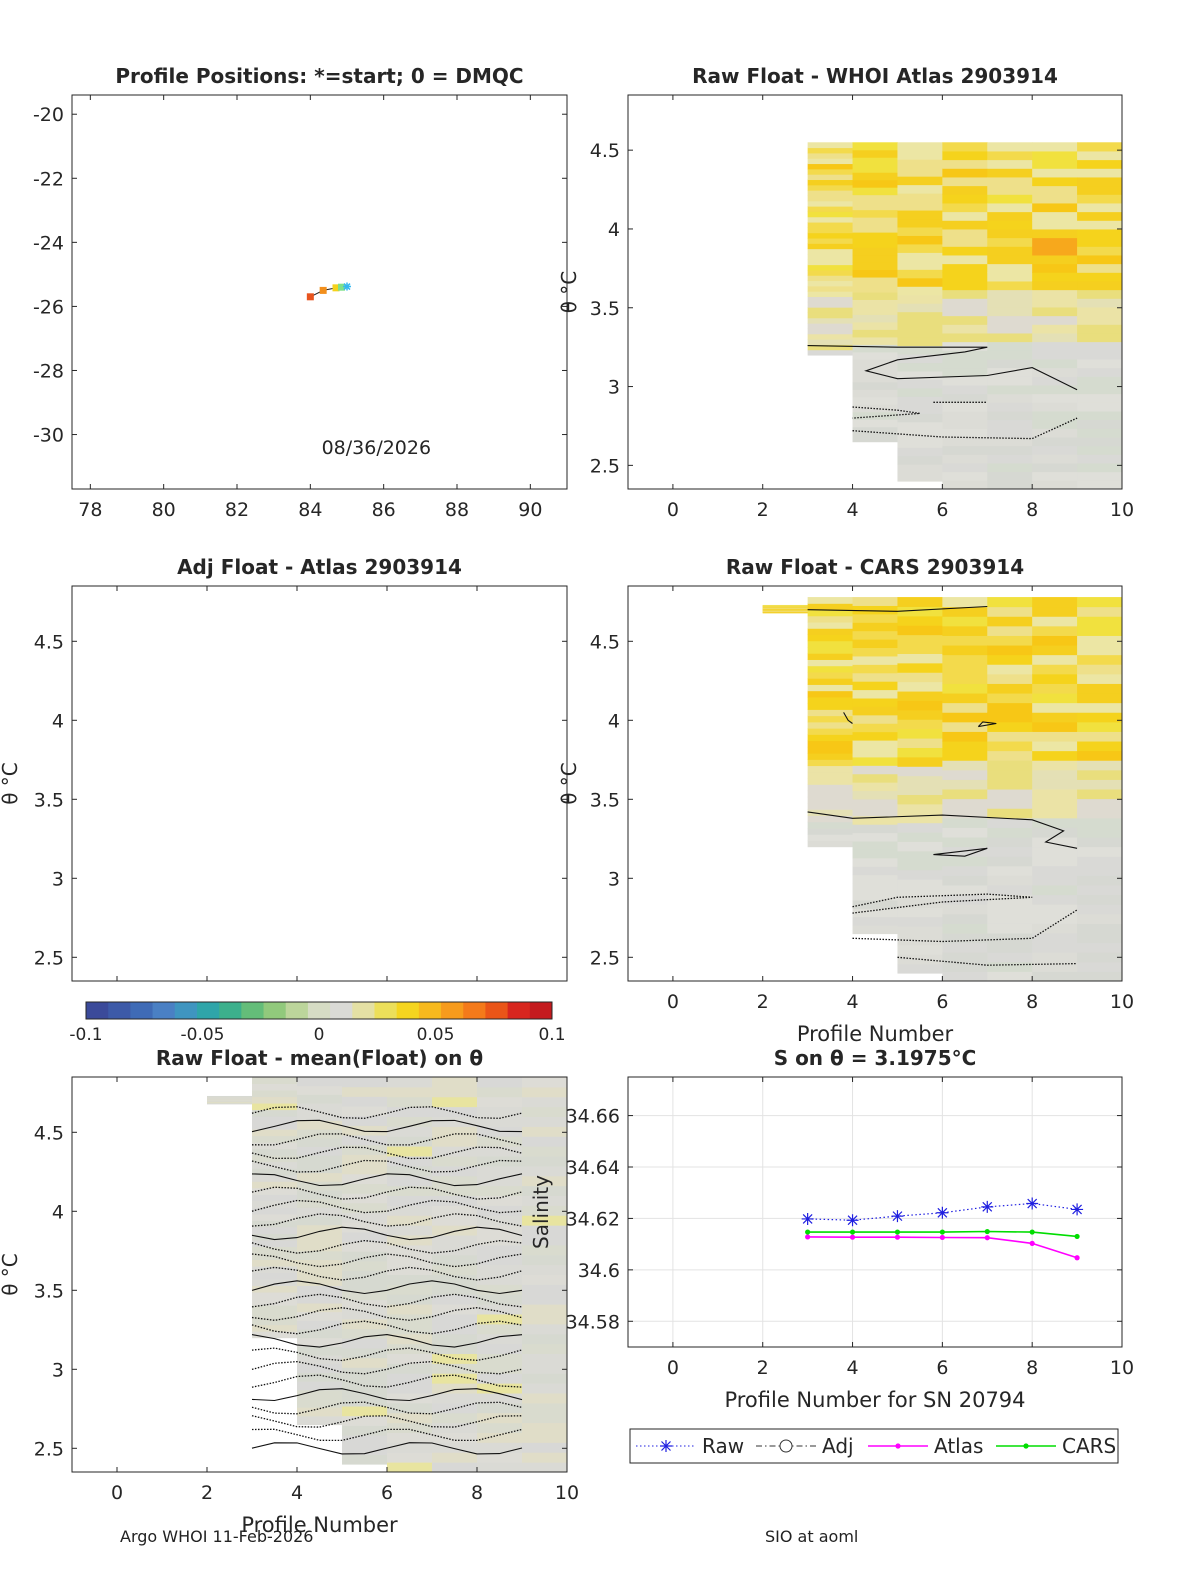  Describe the element at coordinates (237, 510) in the screenshot. I see `positions-xtick-label: 82` at that location.